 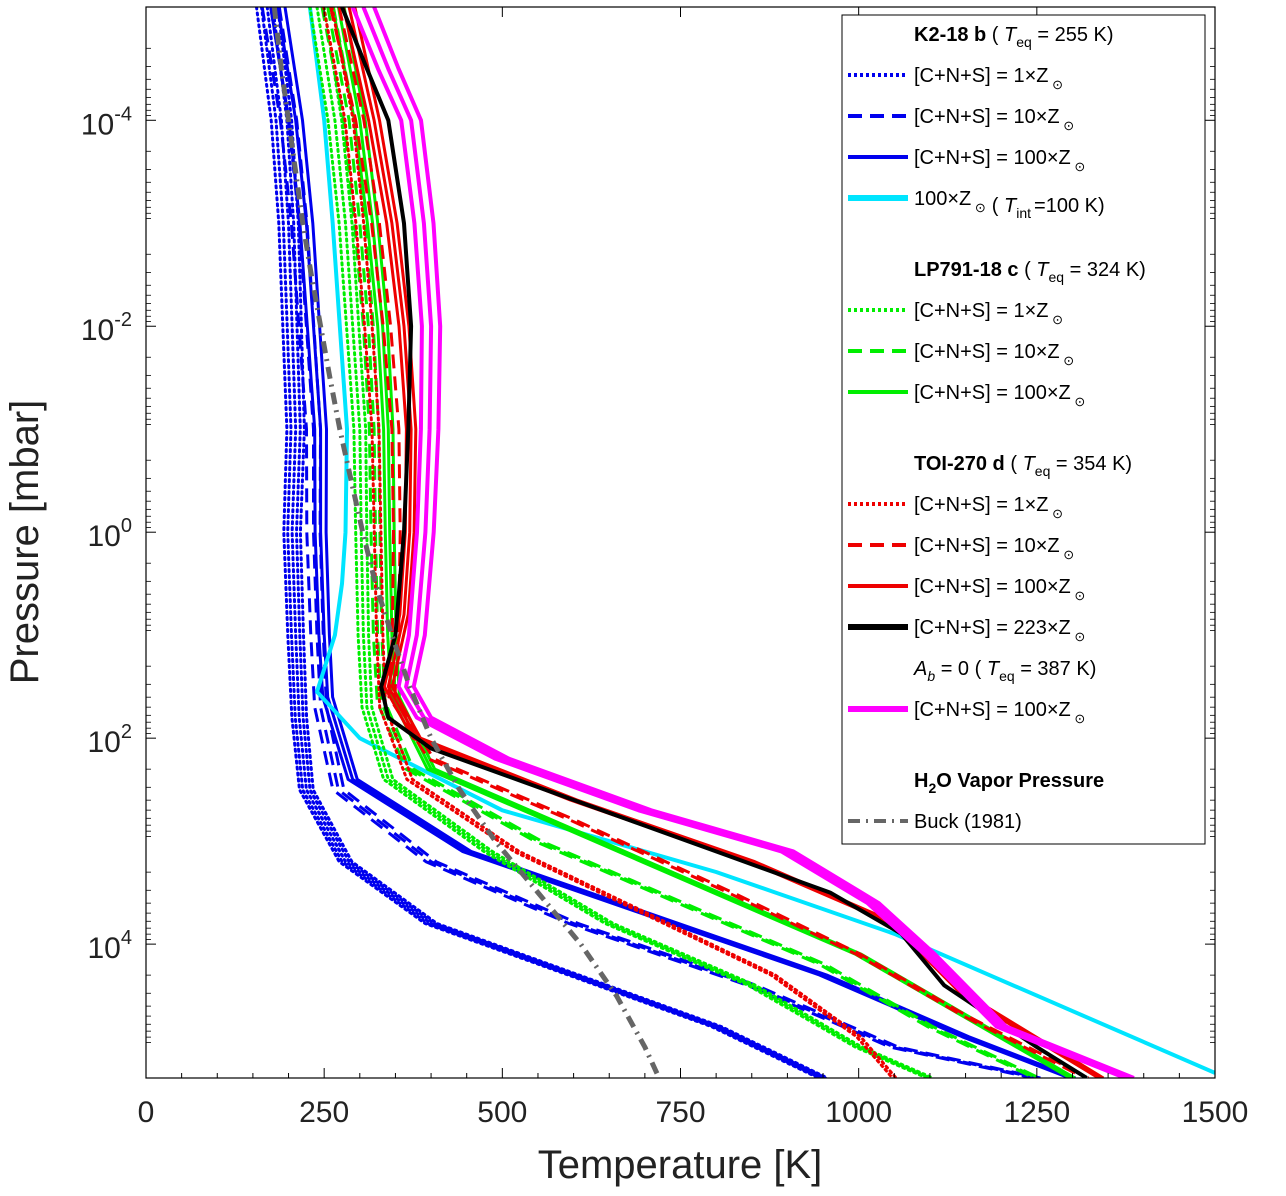 What do you see at coordinates (1030, 272) in the screenshot?
I see `legend-group-title: LP791-18 c ( Teq = 324 K)` at bounding box center [1030, 272].